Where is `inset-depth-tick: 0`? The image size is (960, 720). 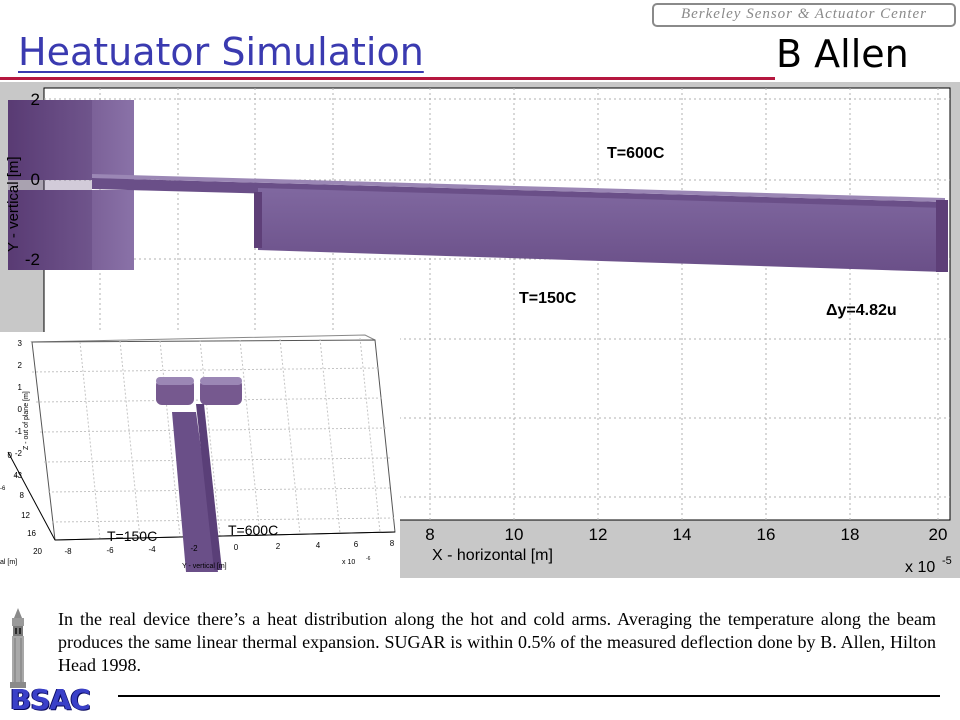
inset-depth-tick: 0 is located at coordinates (10, 455).